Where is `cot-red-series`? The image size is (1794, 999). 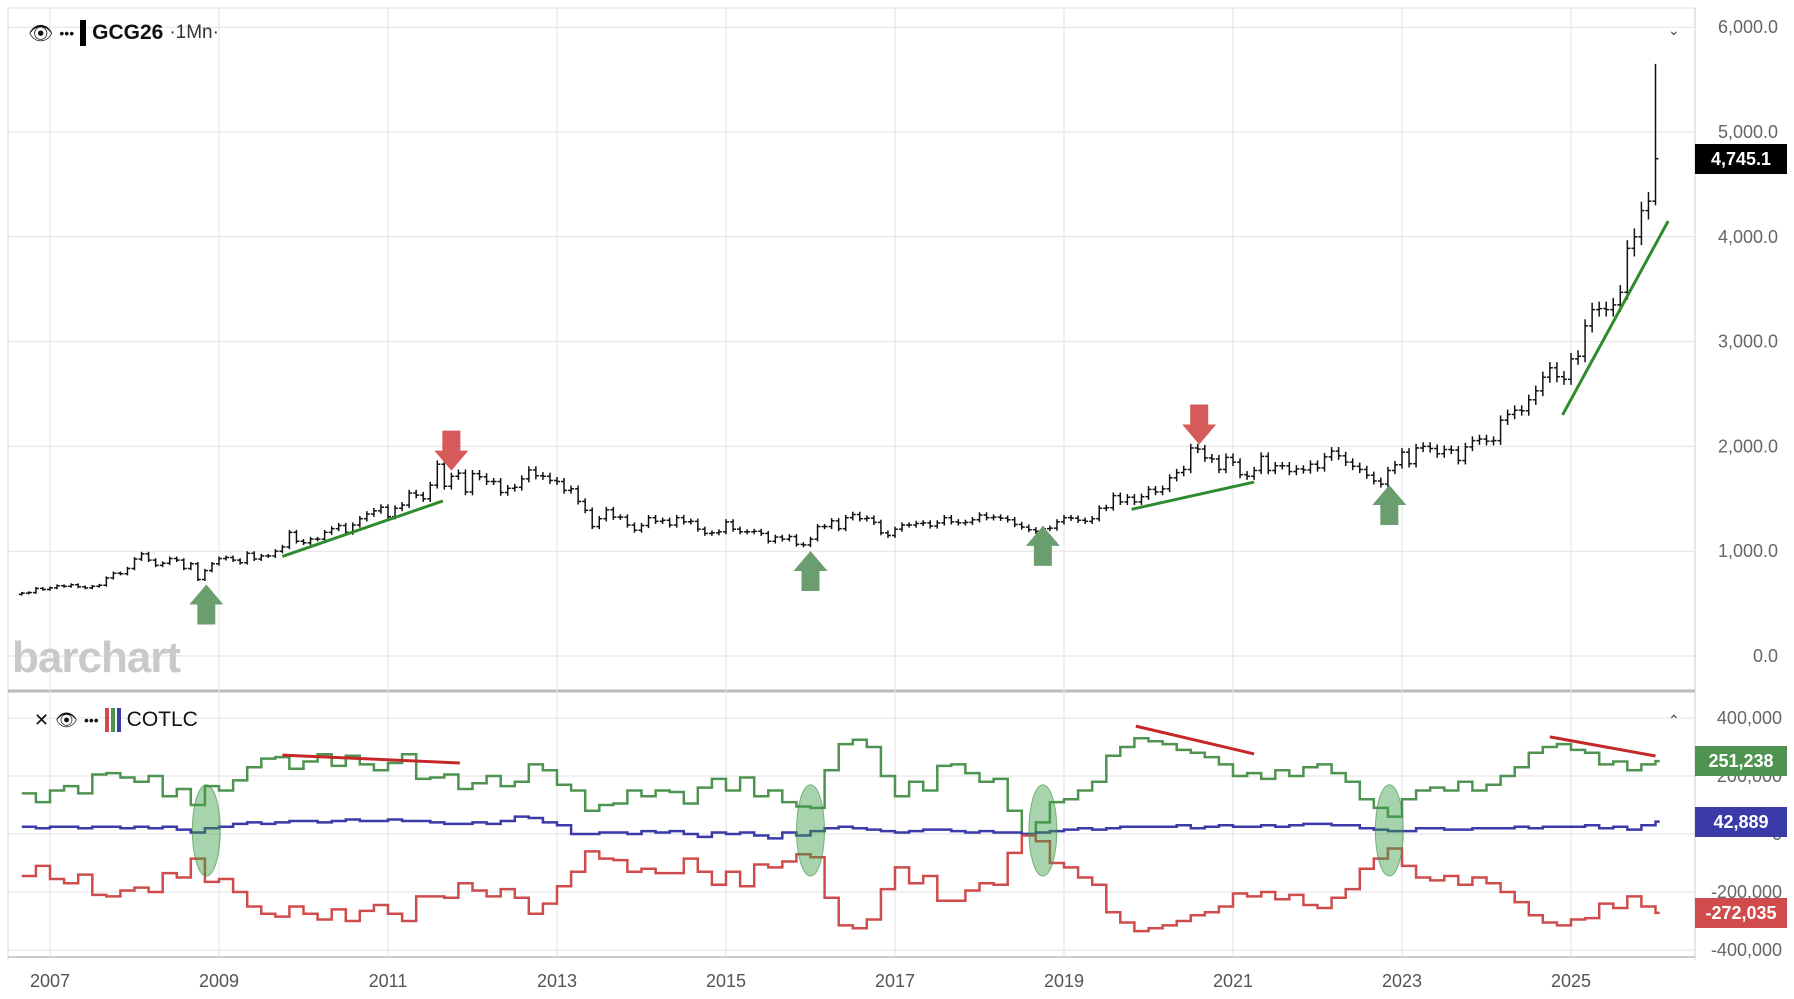
cot-red-series is located at coordinates (840, 883).